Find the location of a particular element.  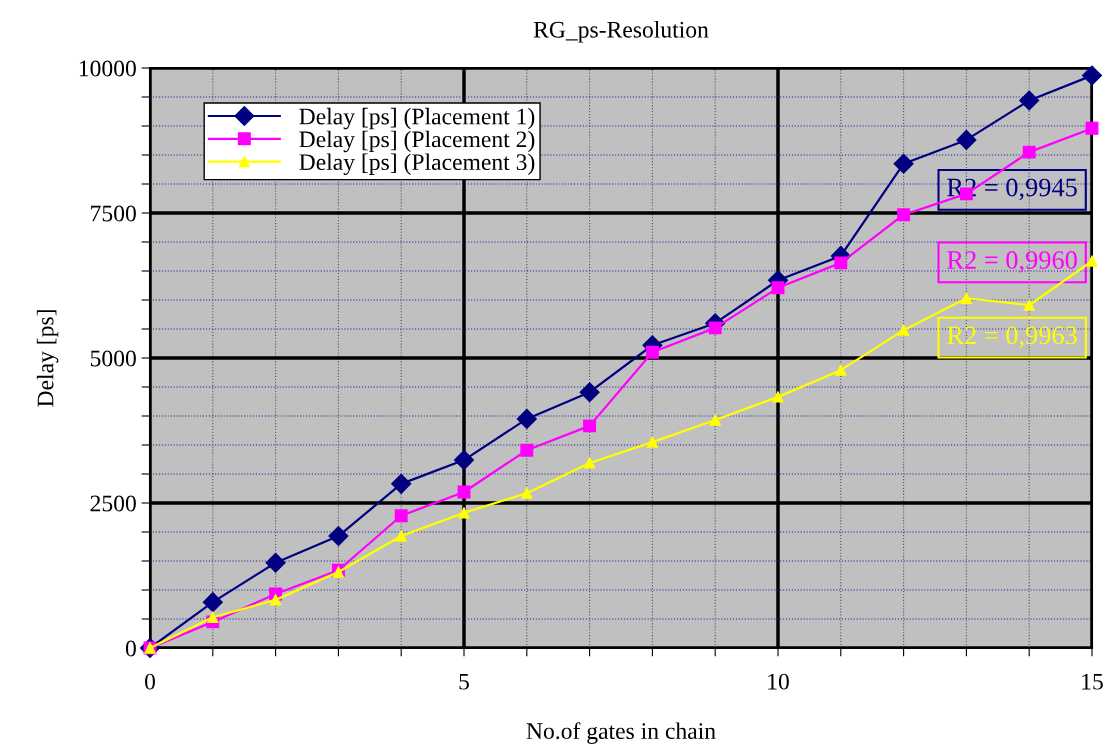

y-tick-label: 0 is located at coordinates (130, 648).